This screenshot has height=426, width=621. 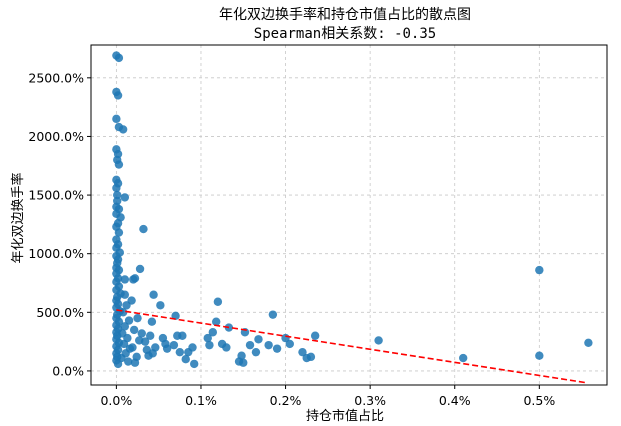 I want to click on x-tick-label: 0.4%, so click(x=455, y=400).